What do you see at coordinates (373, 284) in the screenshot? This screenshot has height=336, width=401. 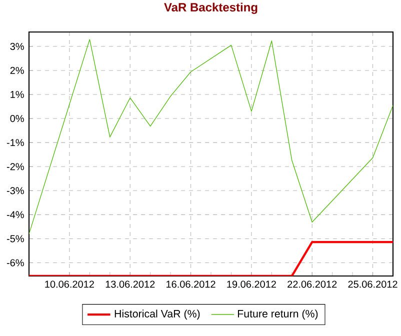 I see `x-tick-label: 25.06.2012` at bounding box center [373, 284].